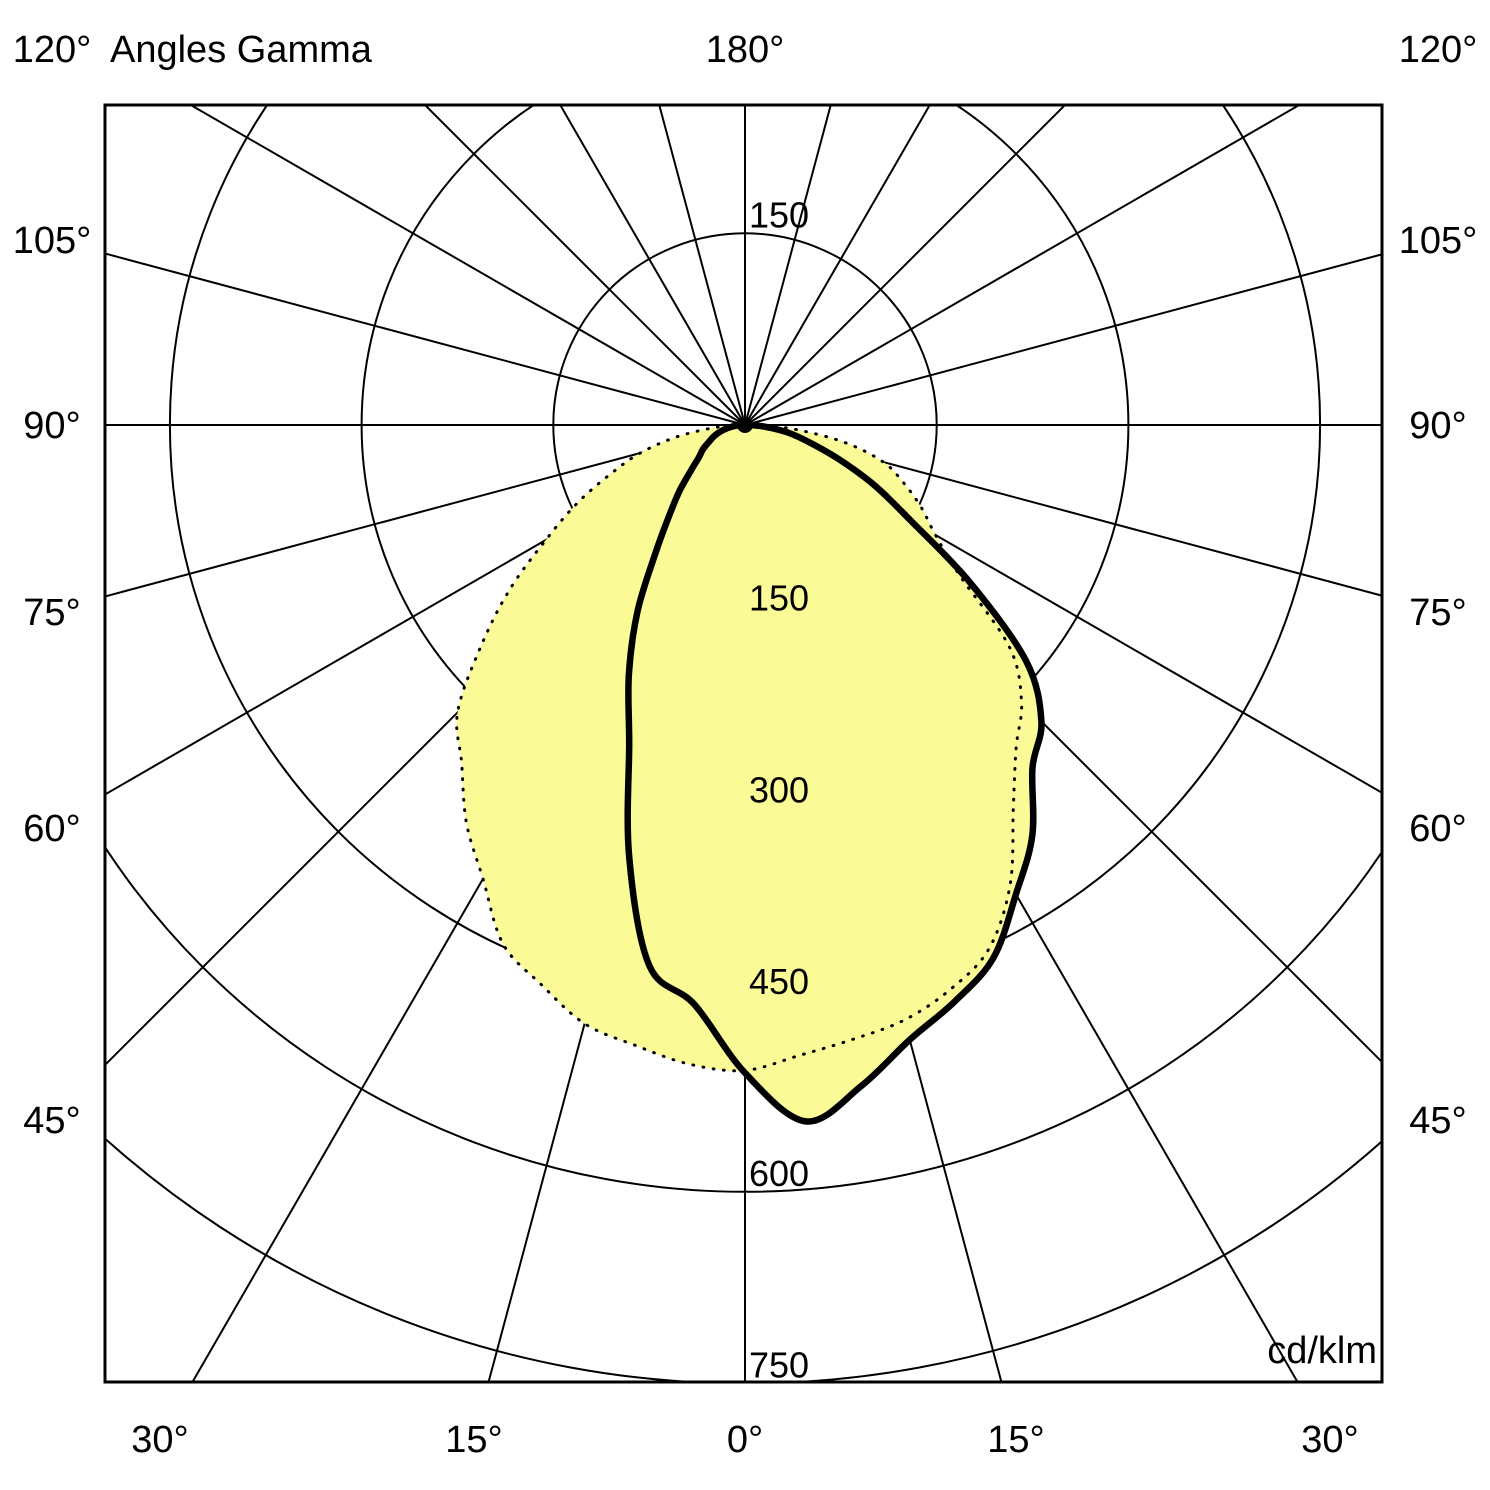  Describe the element at coordinates (1015, 1440) in the screenshot. I see `angle-label-bottom-3: 15°` at that location.